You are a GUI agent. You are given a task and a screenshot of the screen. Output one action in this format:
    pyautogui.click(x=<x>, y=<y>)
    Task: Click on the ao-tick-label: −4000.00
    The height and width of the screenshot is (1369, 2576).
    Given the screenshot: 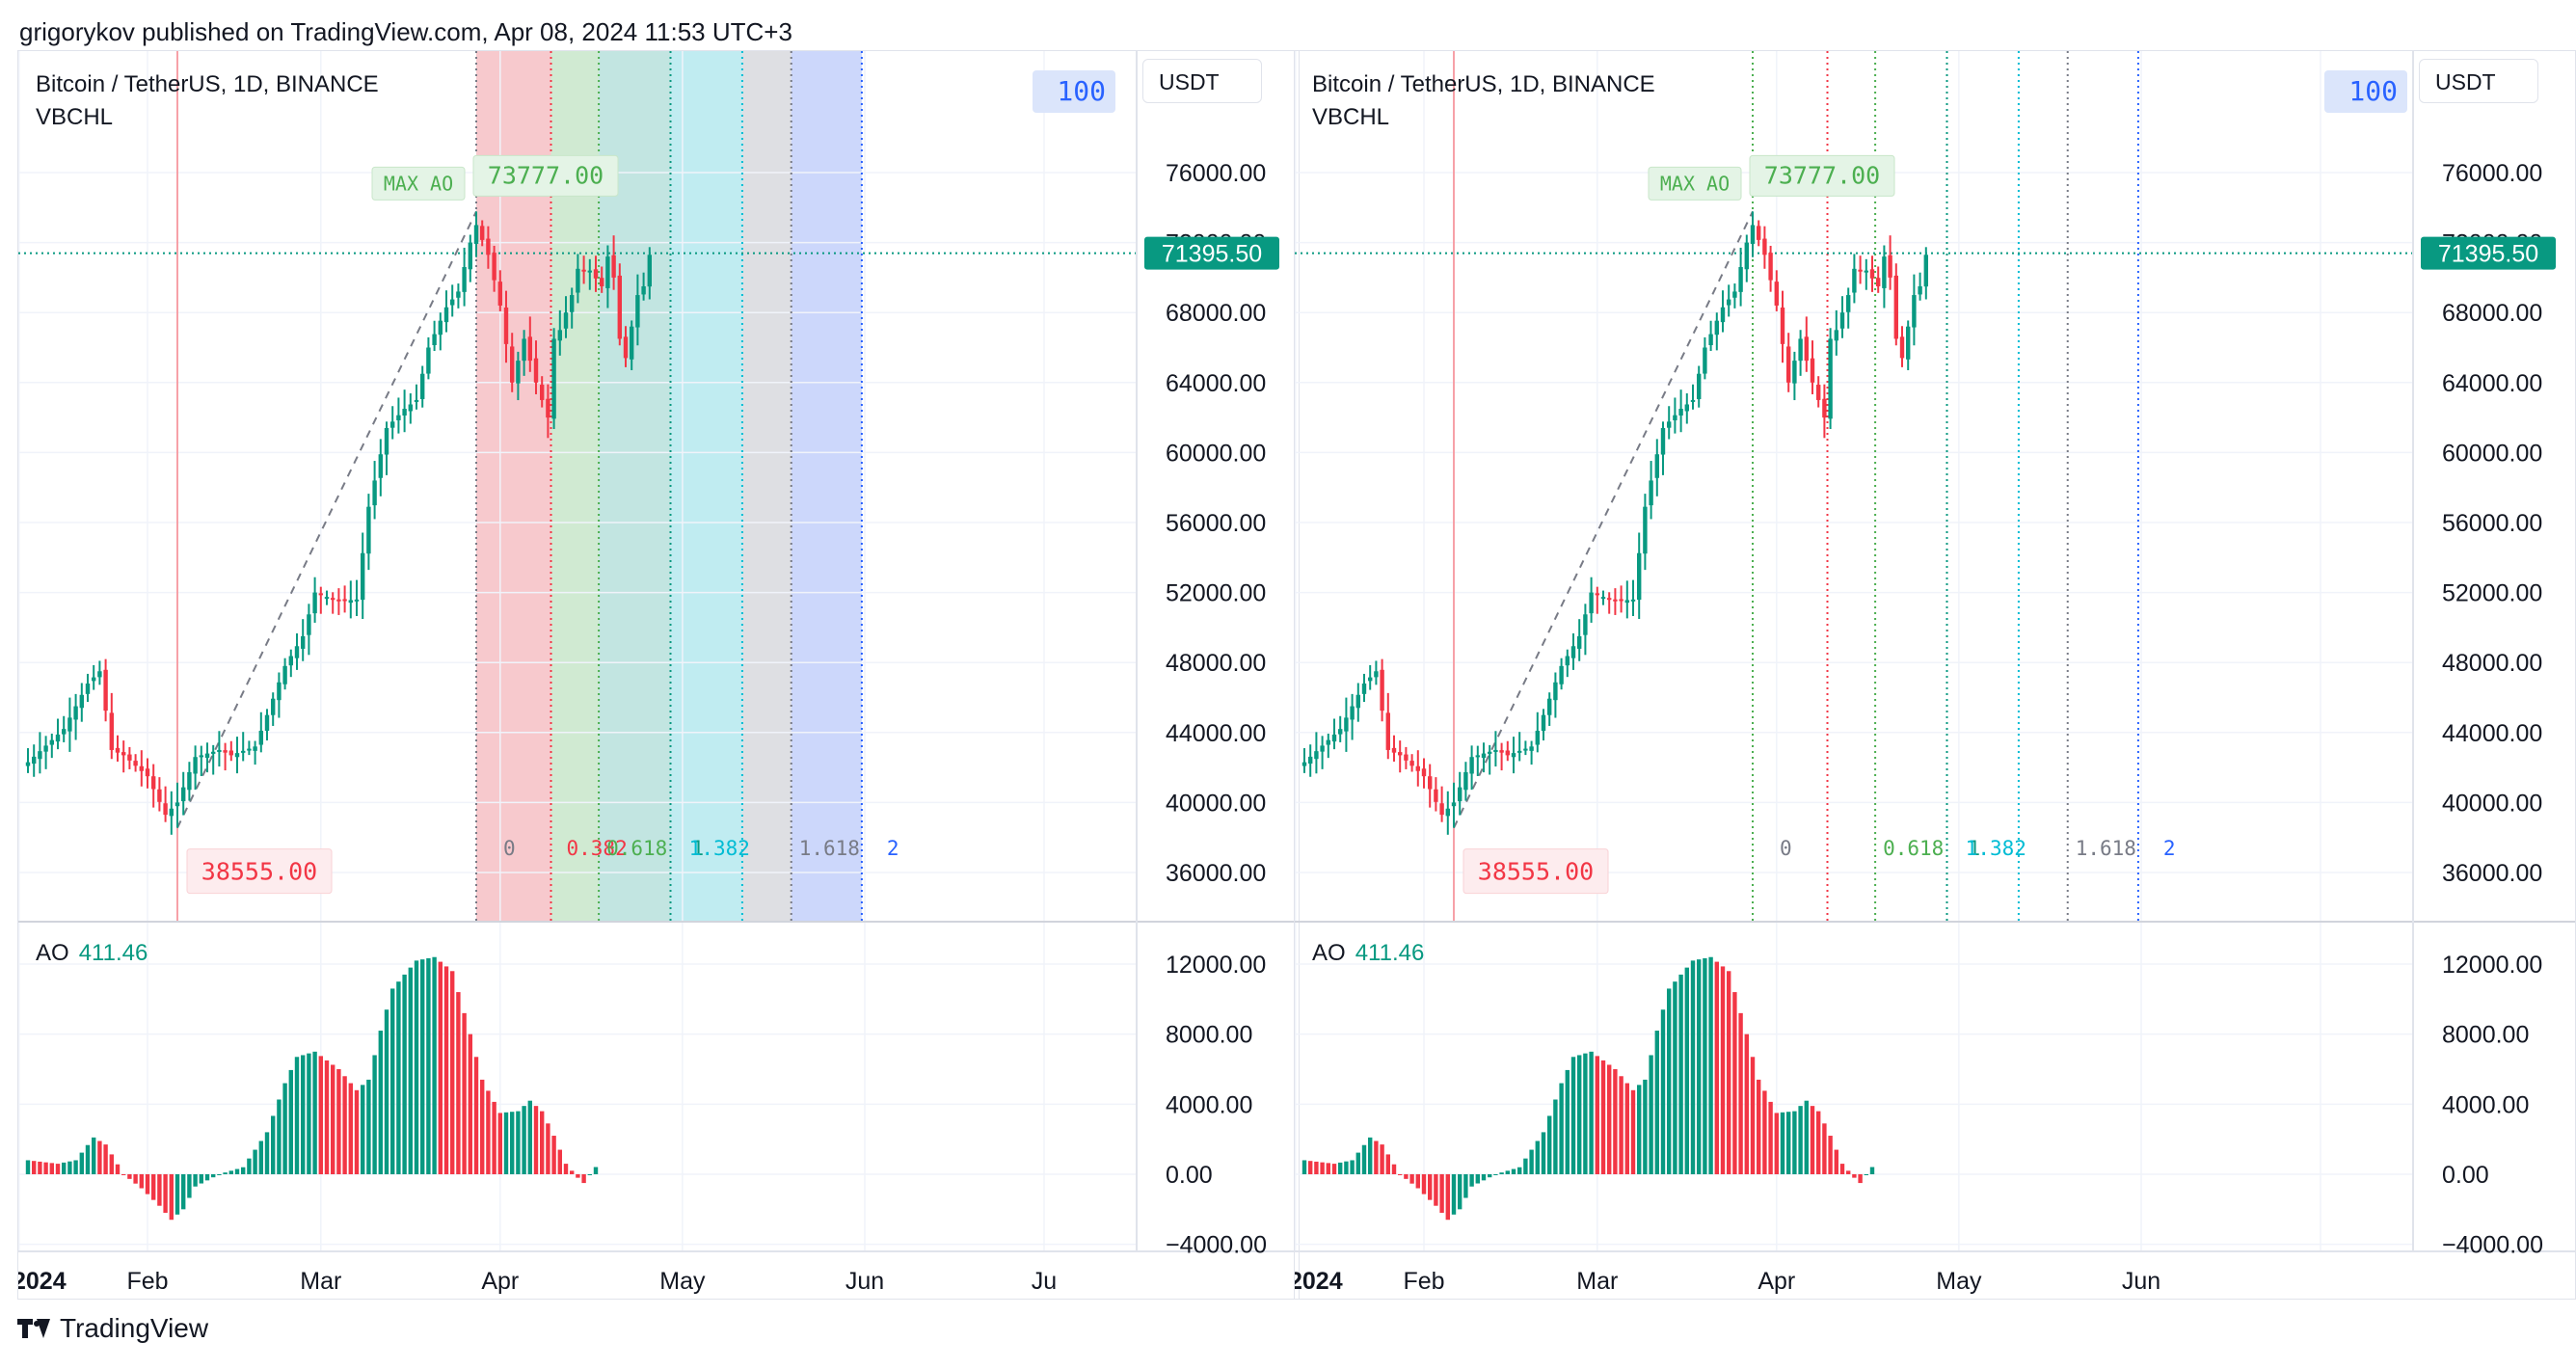 What is the action you would take?
    pyautogui.click(x=1217, y=1245)
    